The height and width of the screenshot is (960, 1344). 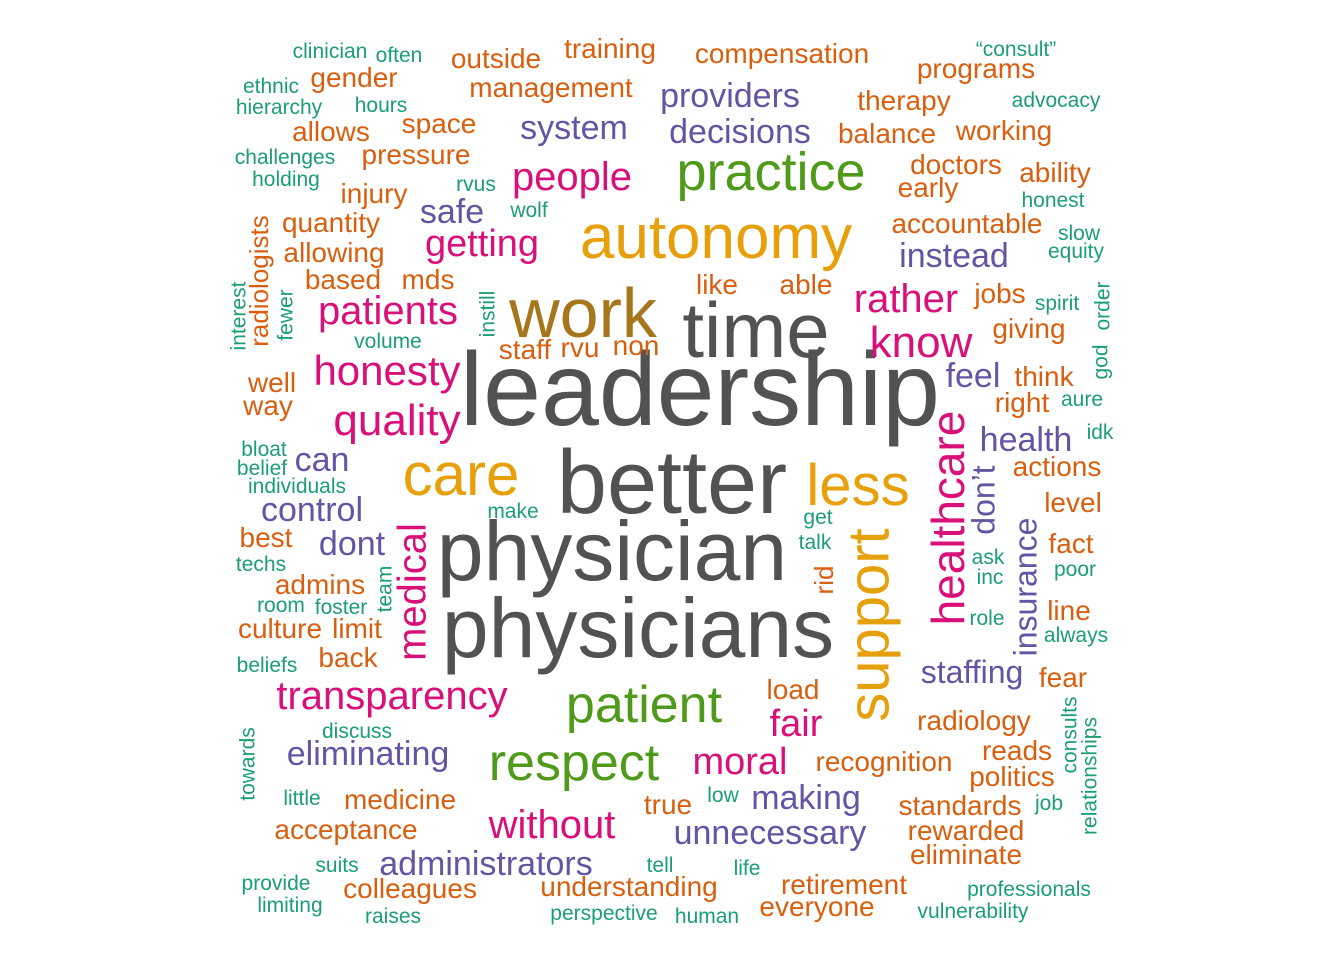 What do you see at coordinates (583, 313) in the screenshot?
I see `cloud-word: work` at bounding box center [583, 313].